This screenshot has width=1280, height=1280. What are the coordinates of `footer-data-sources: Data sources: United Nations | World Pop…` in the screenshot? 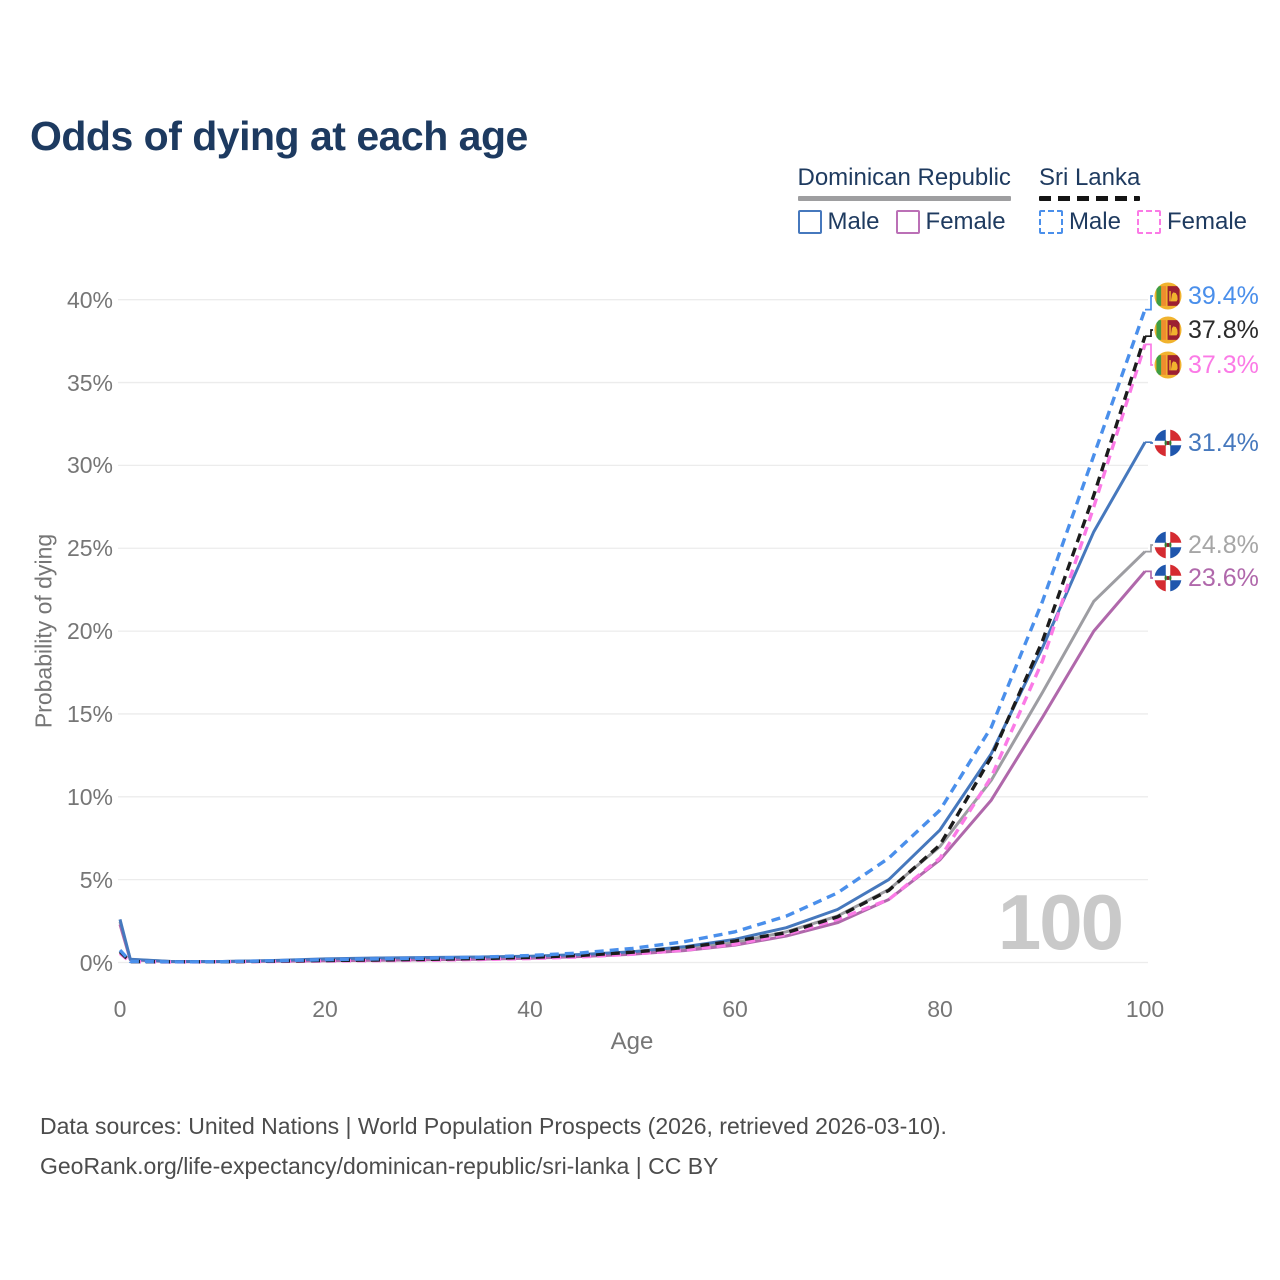 It's located at (493, 1126).